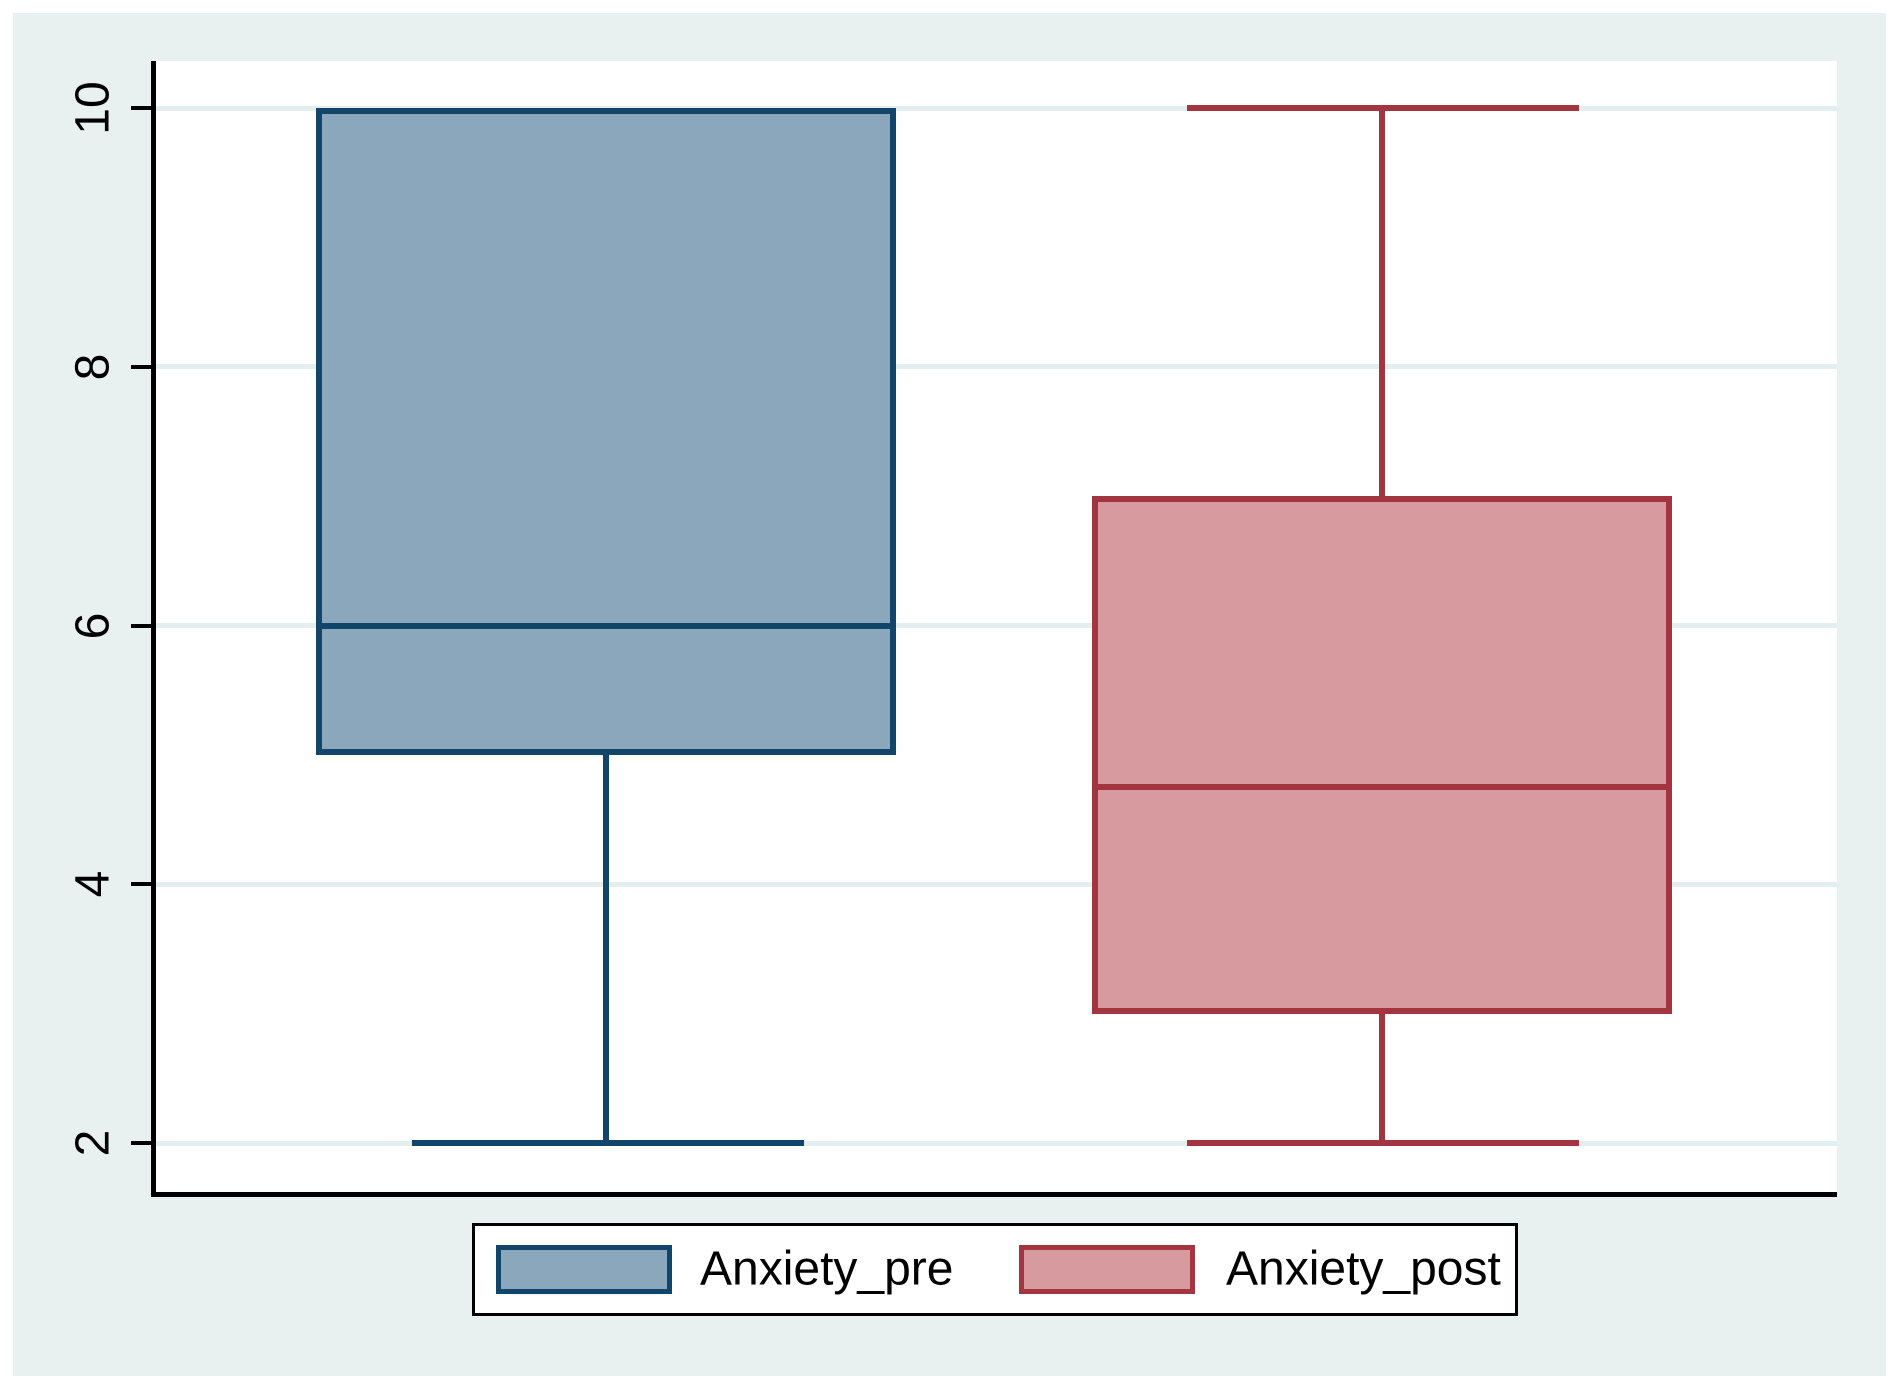 Image resolution: width=1899 pixels, height=1388 pixels. I want to click on legend: Anxiety_pre Anxiety_post, so click(995, 1269).